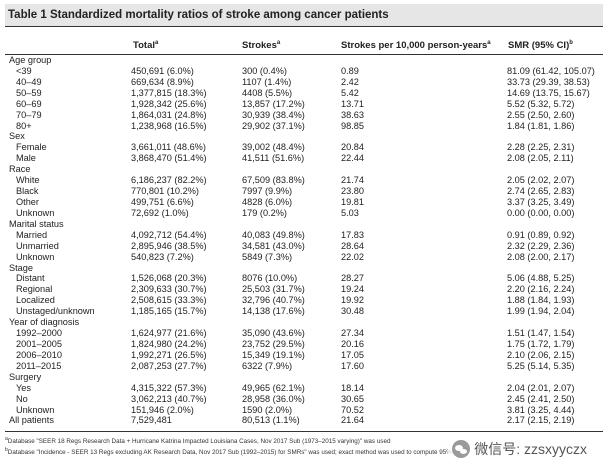 The width and height of the screenshot is (609, 467). Describe the element at coordinates (273, 387) in the screenshot. I see `cell-strokes: 49,965 (62.1%)` at that location.